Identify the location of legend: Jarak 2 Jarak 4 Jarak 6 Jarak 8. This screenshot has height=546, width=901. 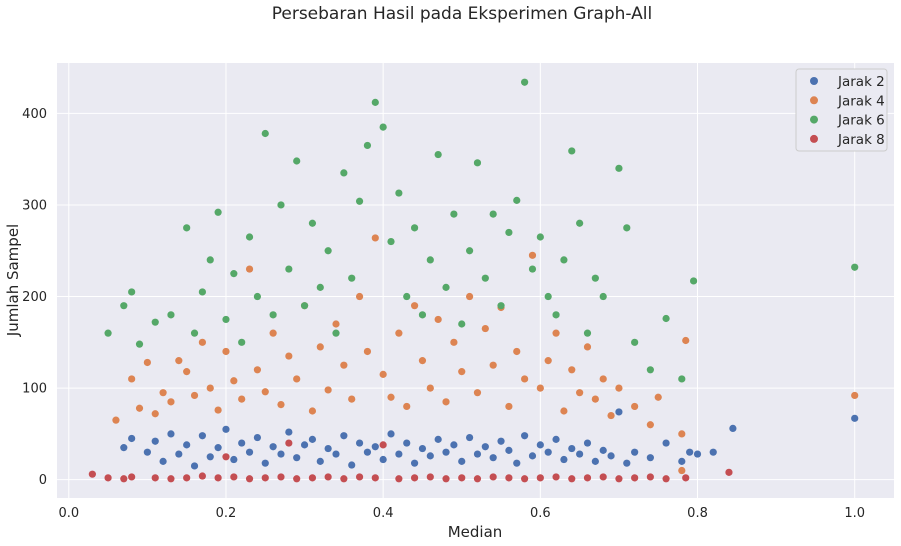
(841, 110).